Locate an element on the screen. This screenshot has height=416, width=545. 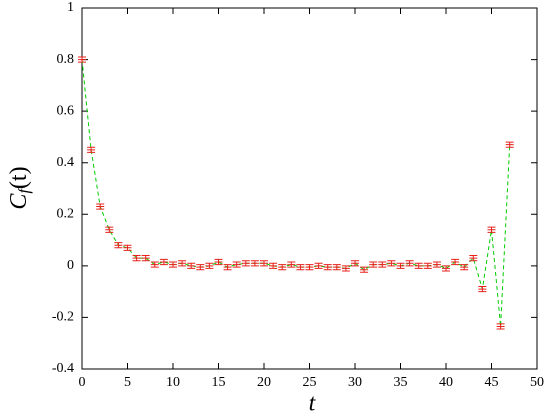
x-tick-label: 45 is located at coordinates (492, 382).